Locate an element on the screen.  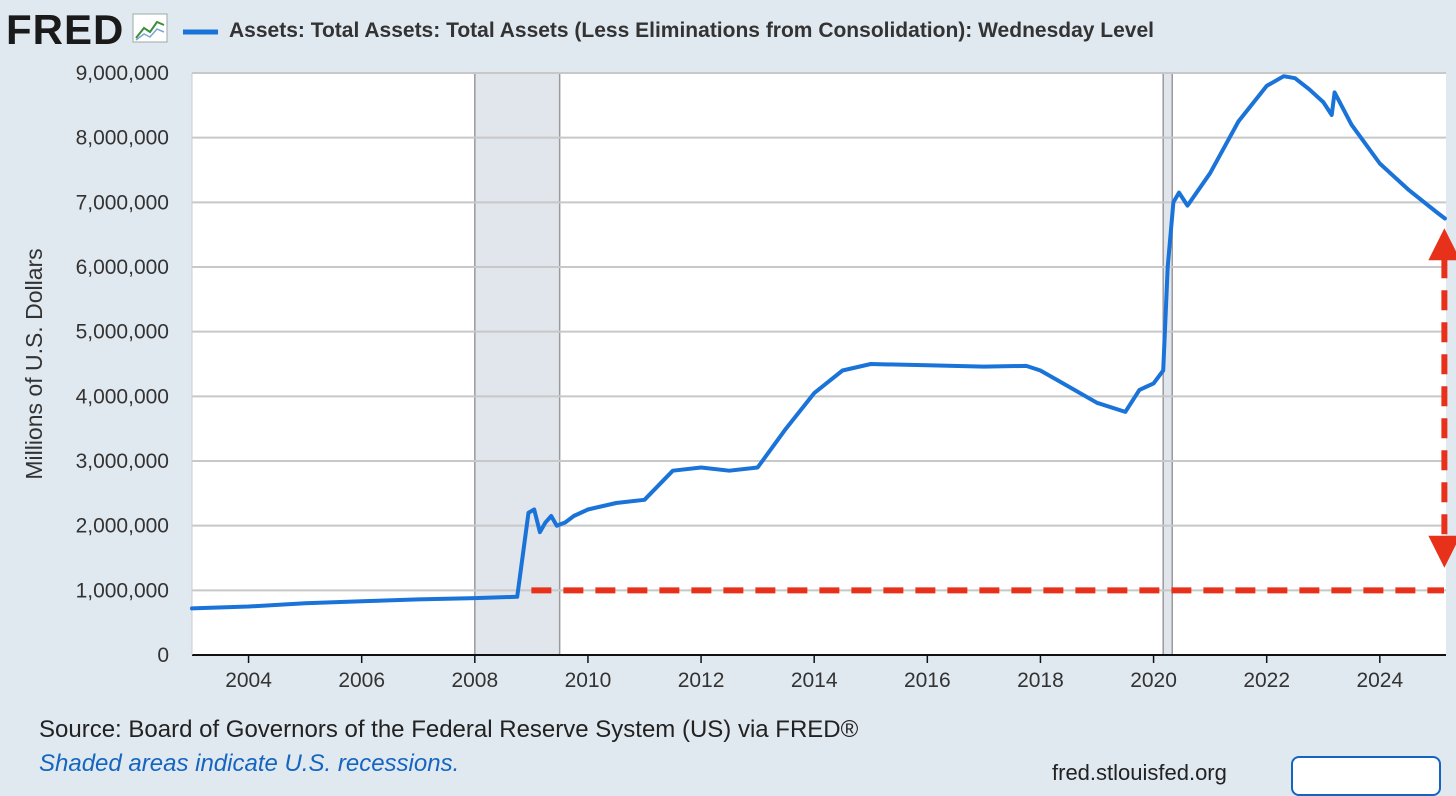
arrow-head-up is located at coordinates (1442, 244).